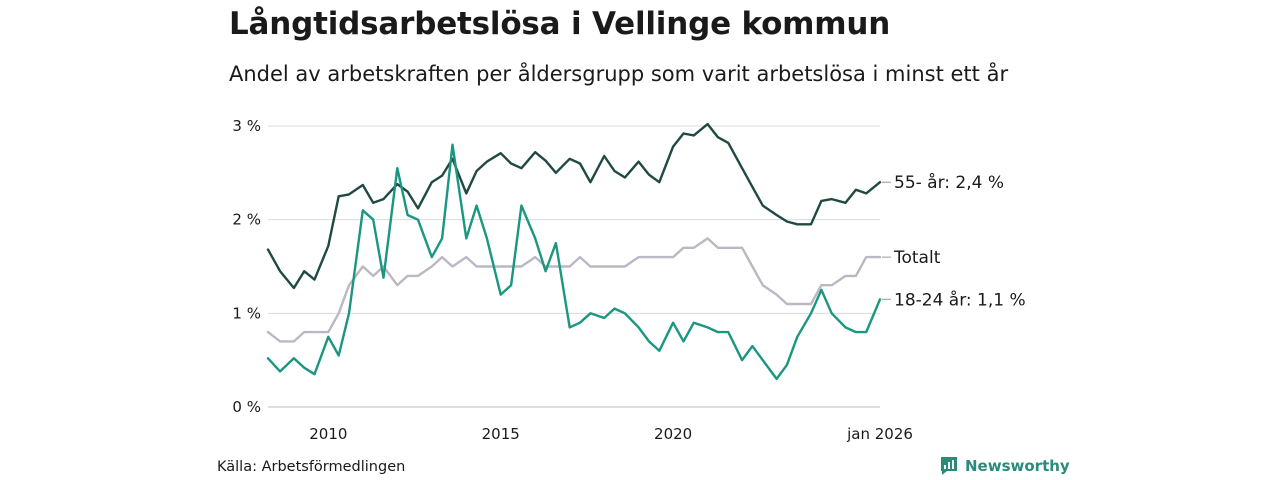  What do you see at coordinates (673, 434) in the screenshot?
I see `x-tick-label: 2020` at bounding box center [673, 434].